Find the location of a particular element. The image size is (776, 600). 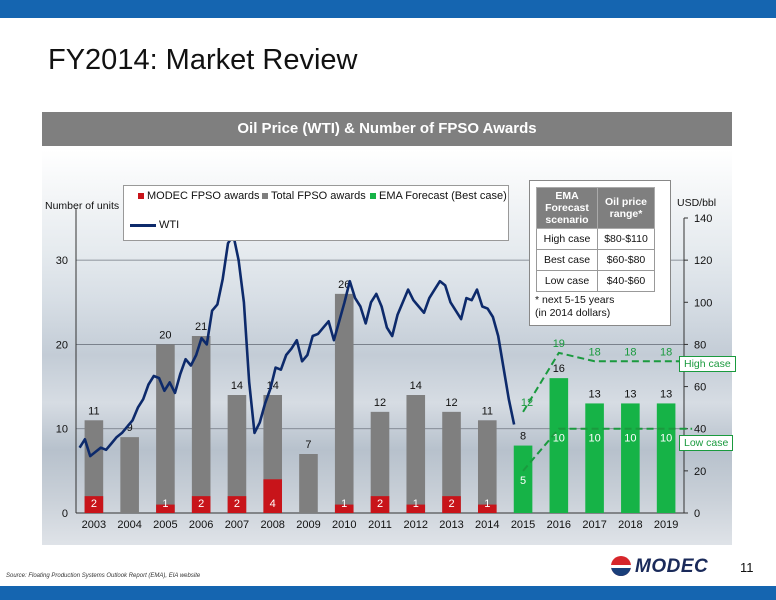

bar-label-modec: 4 is located at coordinates (273, 504).